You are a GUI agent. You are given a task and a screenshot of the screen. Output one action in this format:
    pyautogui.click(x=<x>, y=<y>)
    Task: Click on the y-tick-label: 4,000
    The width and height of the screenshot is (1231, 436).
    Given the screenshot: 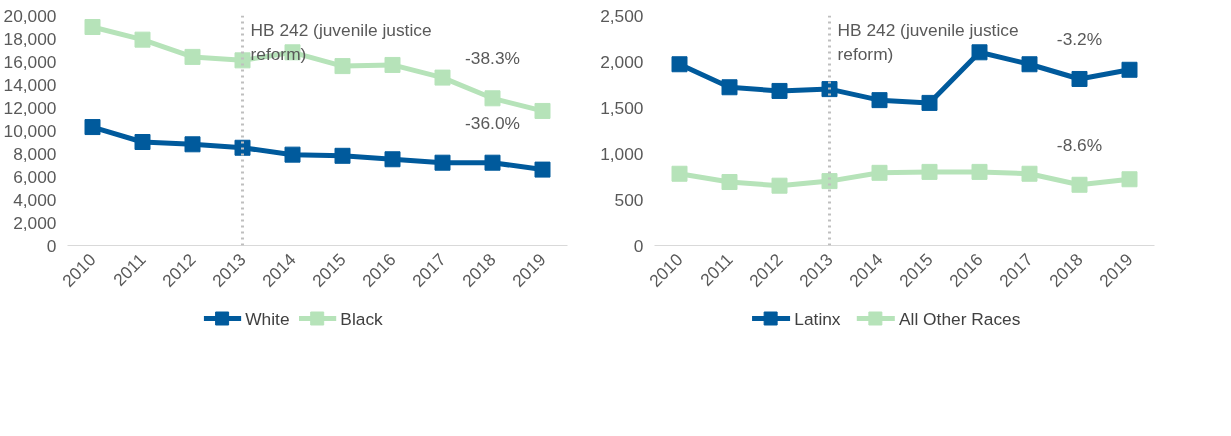 What is the action you would take?
    pyautogui.click(x=35, y=199)
    